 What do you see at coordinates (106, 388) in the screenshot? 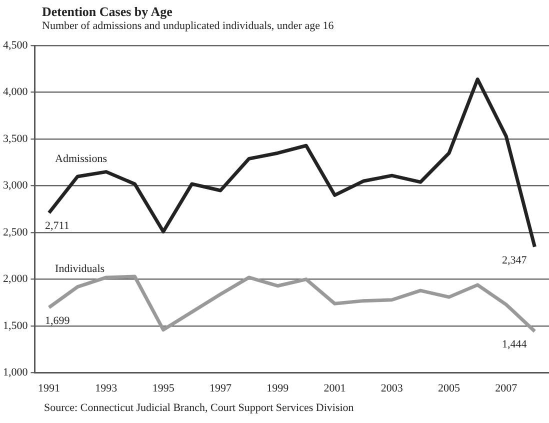
I see `x-tick-label: 1993` at bounding box center [106, 388].